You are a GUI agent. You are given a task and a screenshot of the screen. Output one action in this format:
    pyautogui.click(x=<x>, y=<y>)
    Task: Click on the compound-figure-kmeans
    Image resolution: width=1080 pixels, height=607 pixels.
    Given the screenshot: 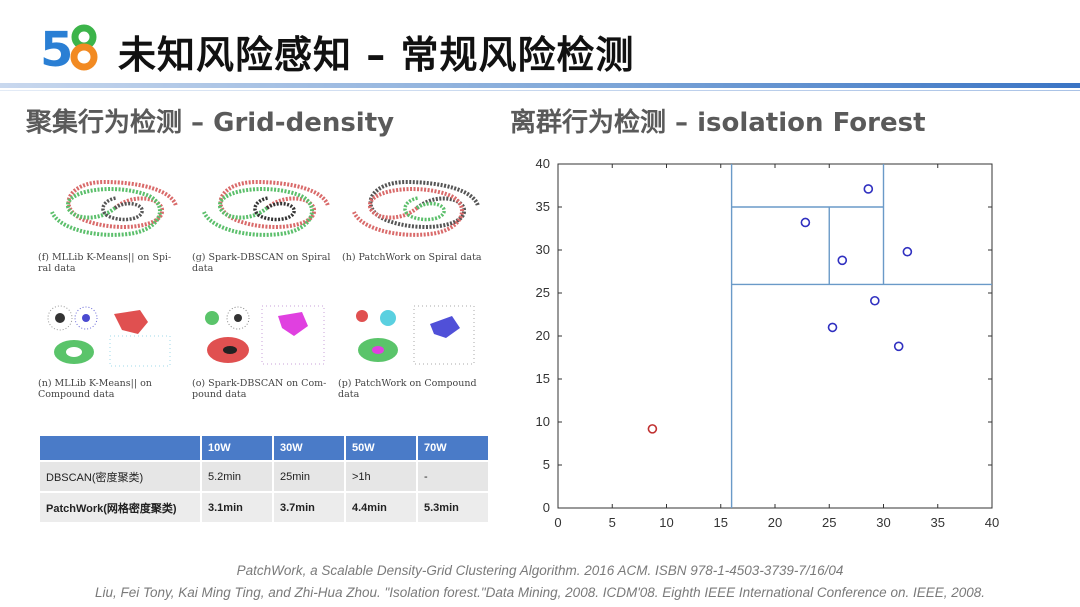 What is the action you would take?
    pyautogui.click(x=109, y=336)
    